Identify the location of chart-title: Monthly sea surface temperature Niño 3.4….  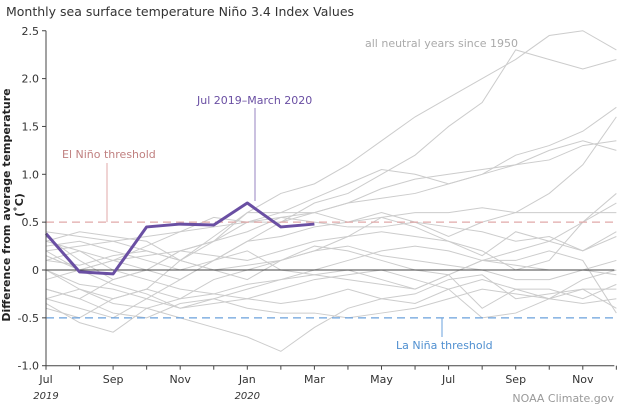
(180, 11).